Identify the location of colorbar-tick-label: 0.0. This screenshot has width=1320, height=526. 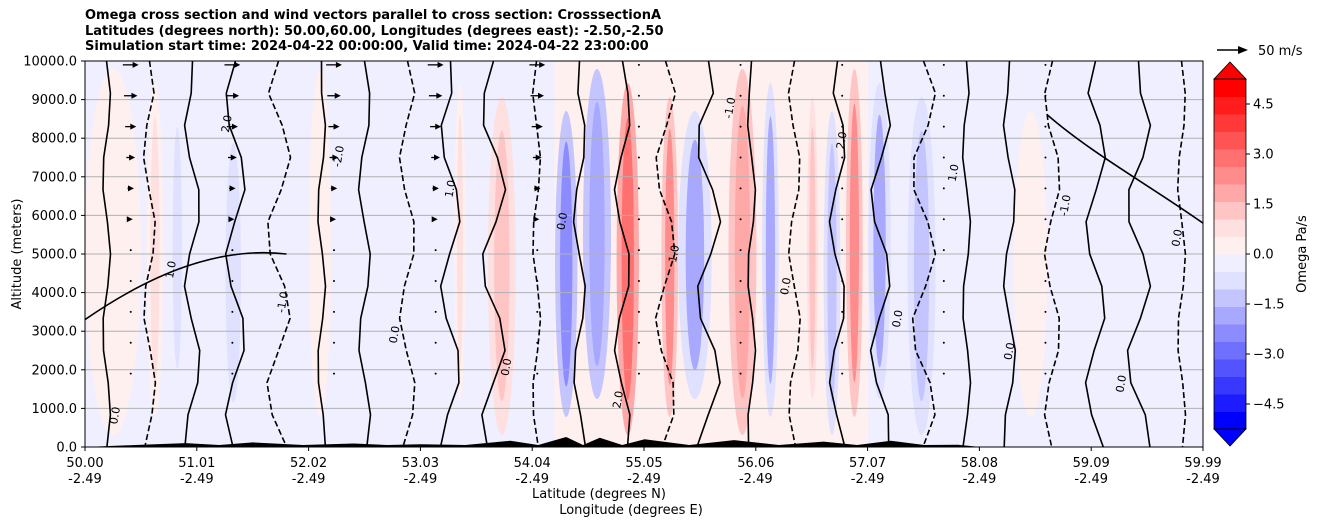
(1263, 255).